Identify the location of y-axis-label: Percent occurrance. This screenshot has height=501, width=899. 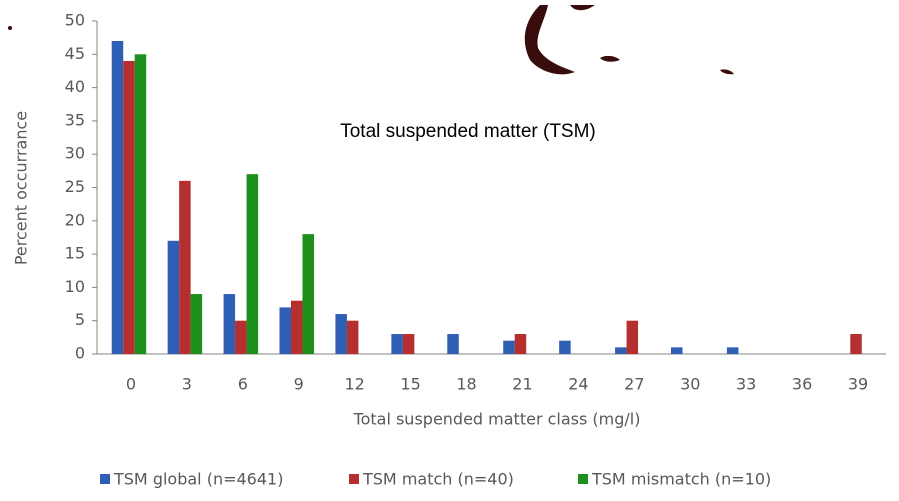
(21, 188).